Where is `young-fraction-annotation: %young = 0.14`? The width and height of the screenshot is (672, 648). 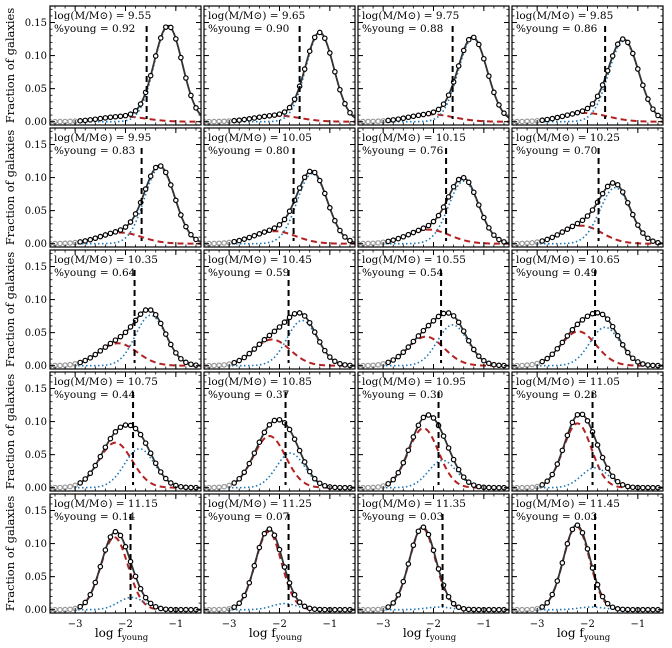 young-fraction-annotation: %young = 0.14 is located at coordinates (95, 517).